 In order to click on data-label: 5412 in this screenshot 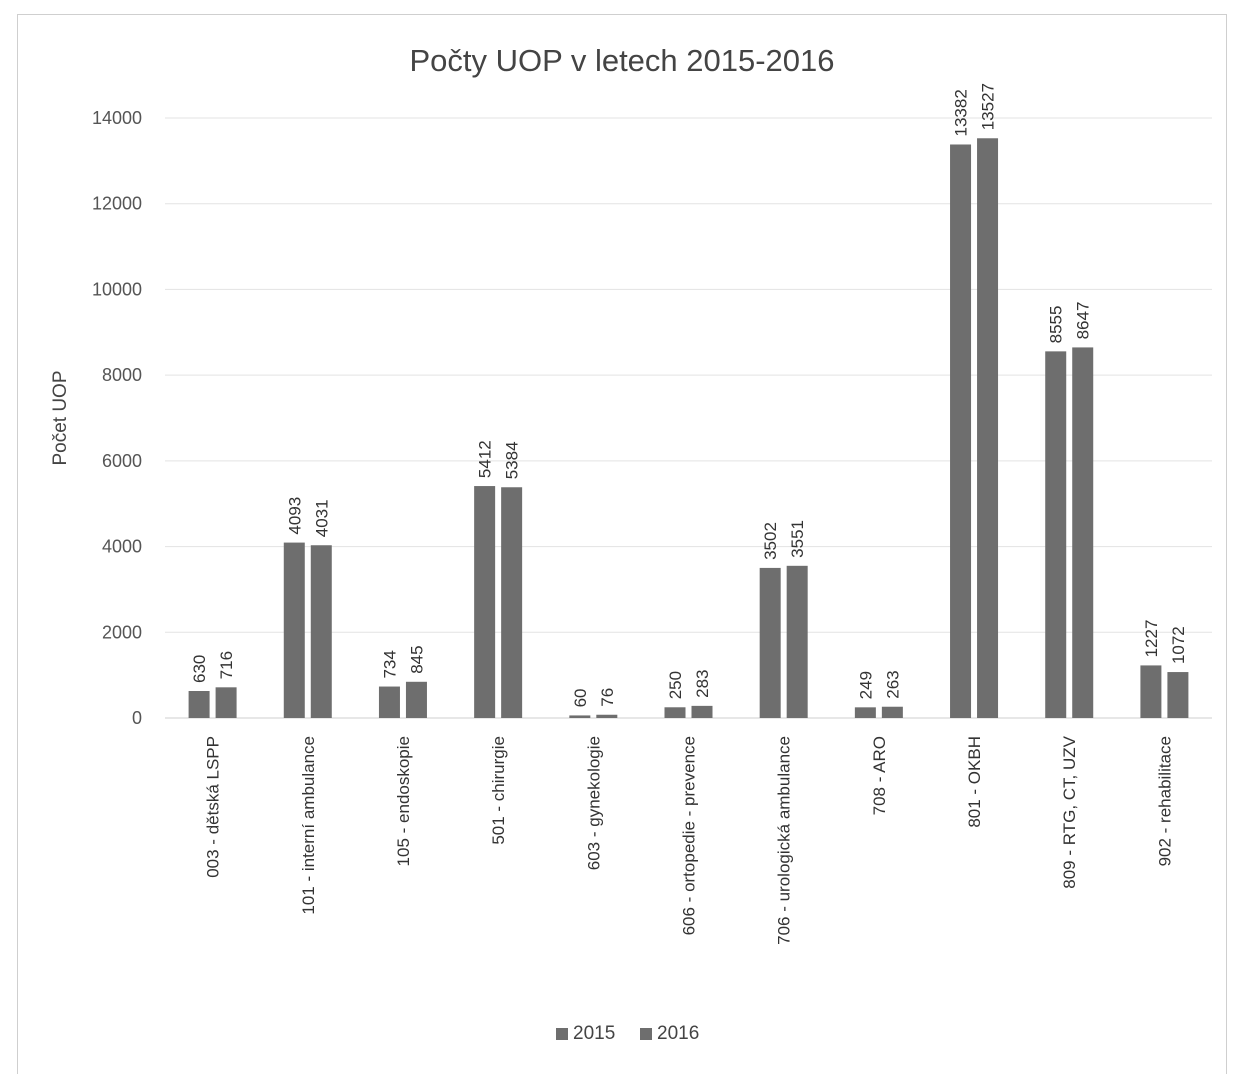, I will do `click(485, 459)`.